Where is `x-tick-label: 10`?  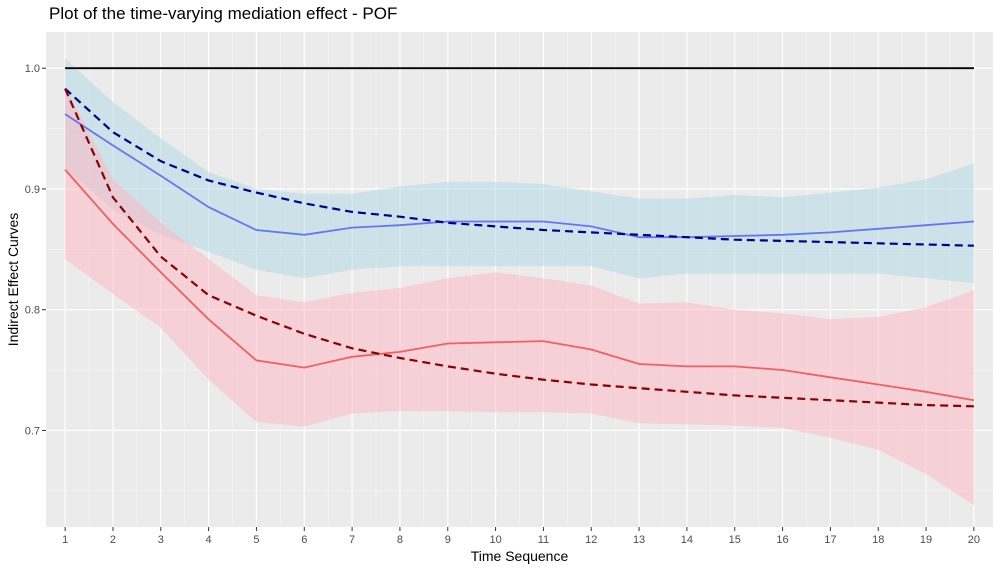
x-tick-label: 10 is located at coordinates (495, 540).